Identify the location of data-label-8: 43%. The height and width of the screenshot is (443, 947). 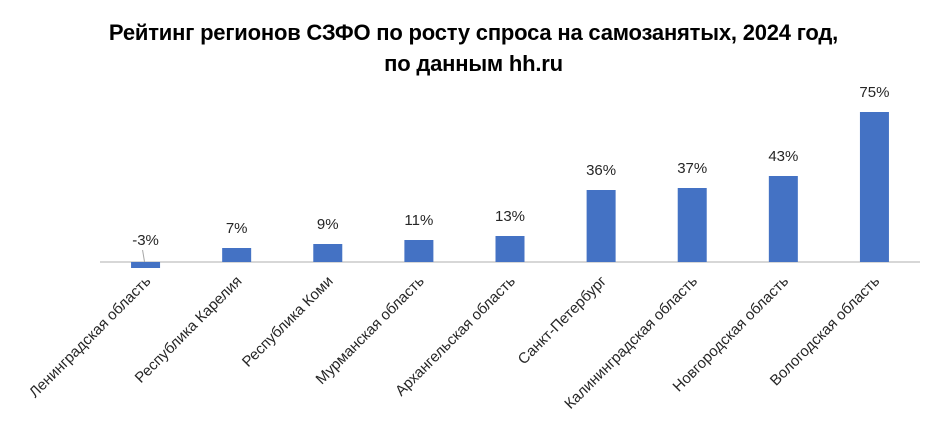
(783, 156).